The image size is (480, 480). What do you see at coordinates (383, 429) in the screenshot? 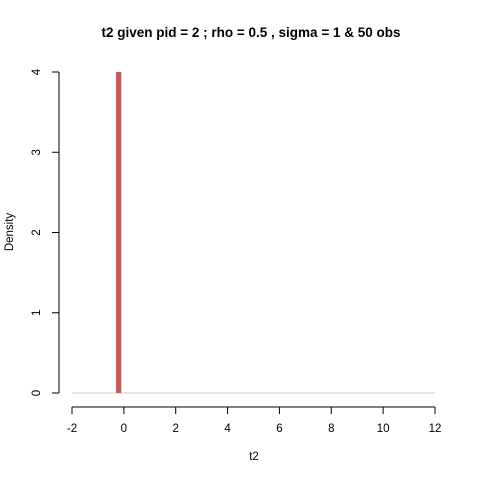
I see `x-tick-label: 10` at bounding box center [383, 429].